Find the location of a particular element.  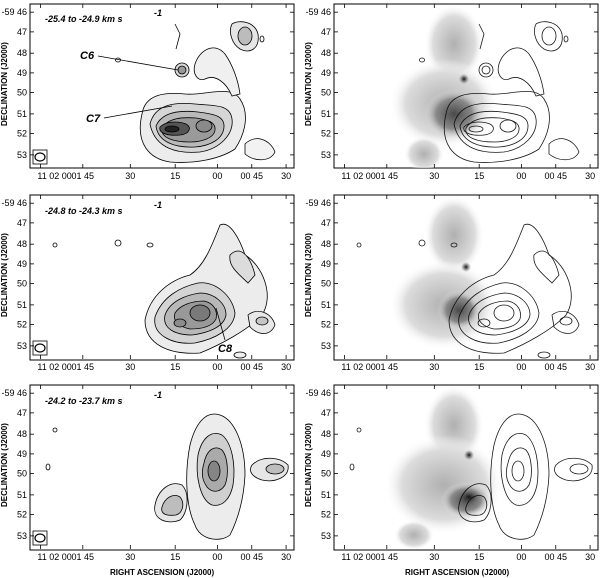

panel-row2-right is located at coordinates (466, 277).